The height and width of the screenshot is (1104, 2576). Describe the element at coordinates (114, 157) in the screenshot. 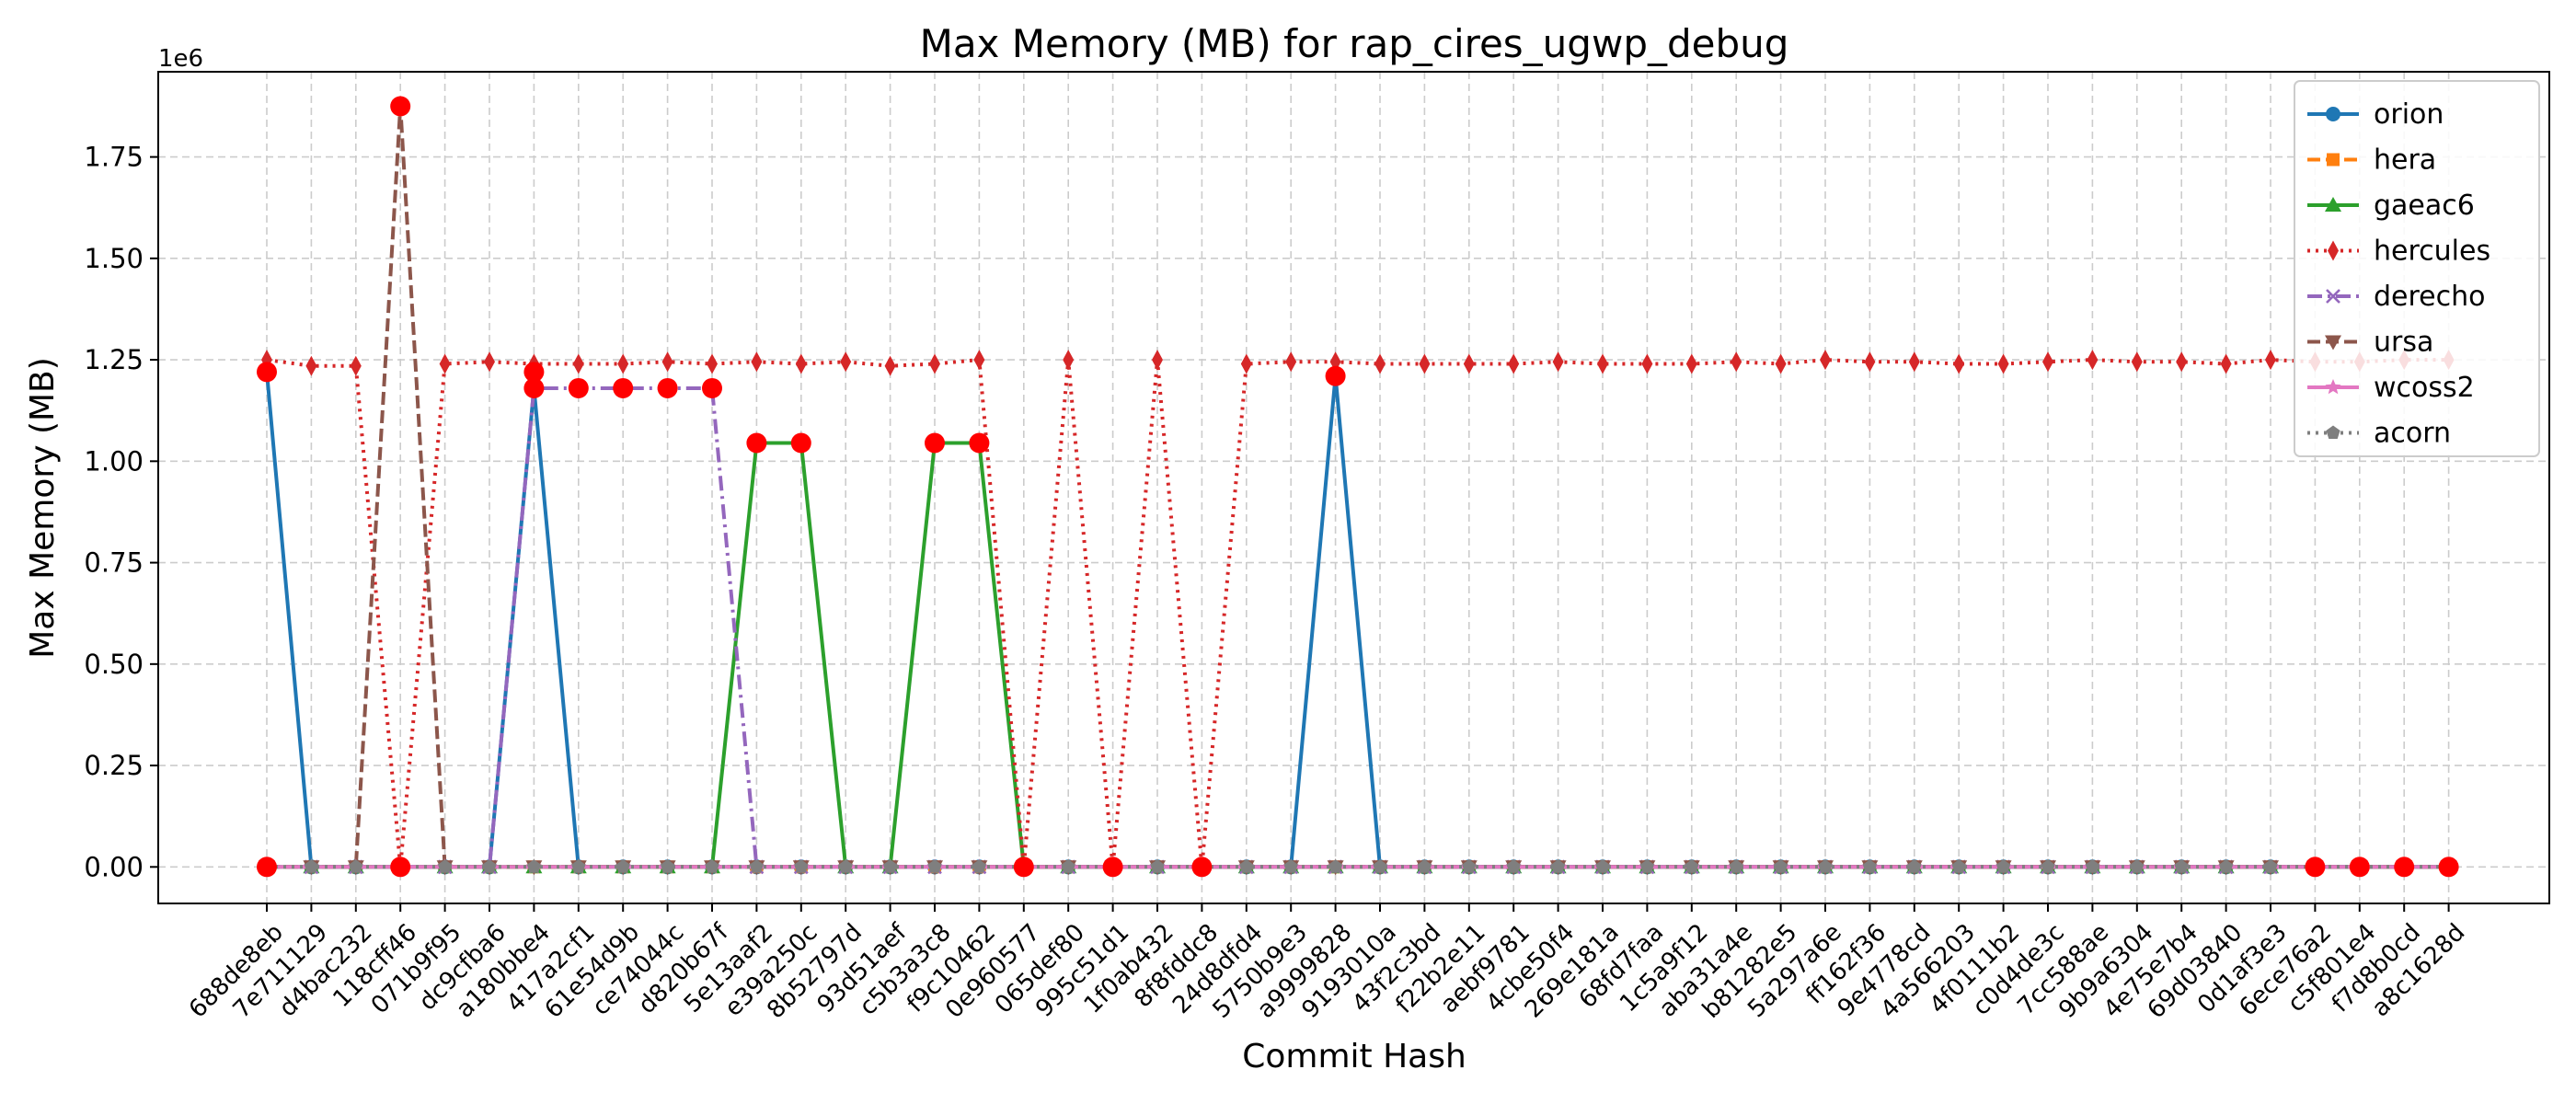

I see `y-tick-label: 1.75` at that location.